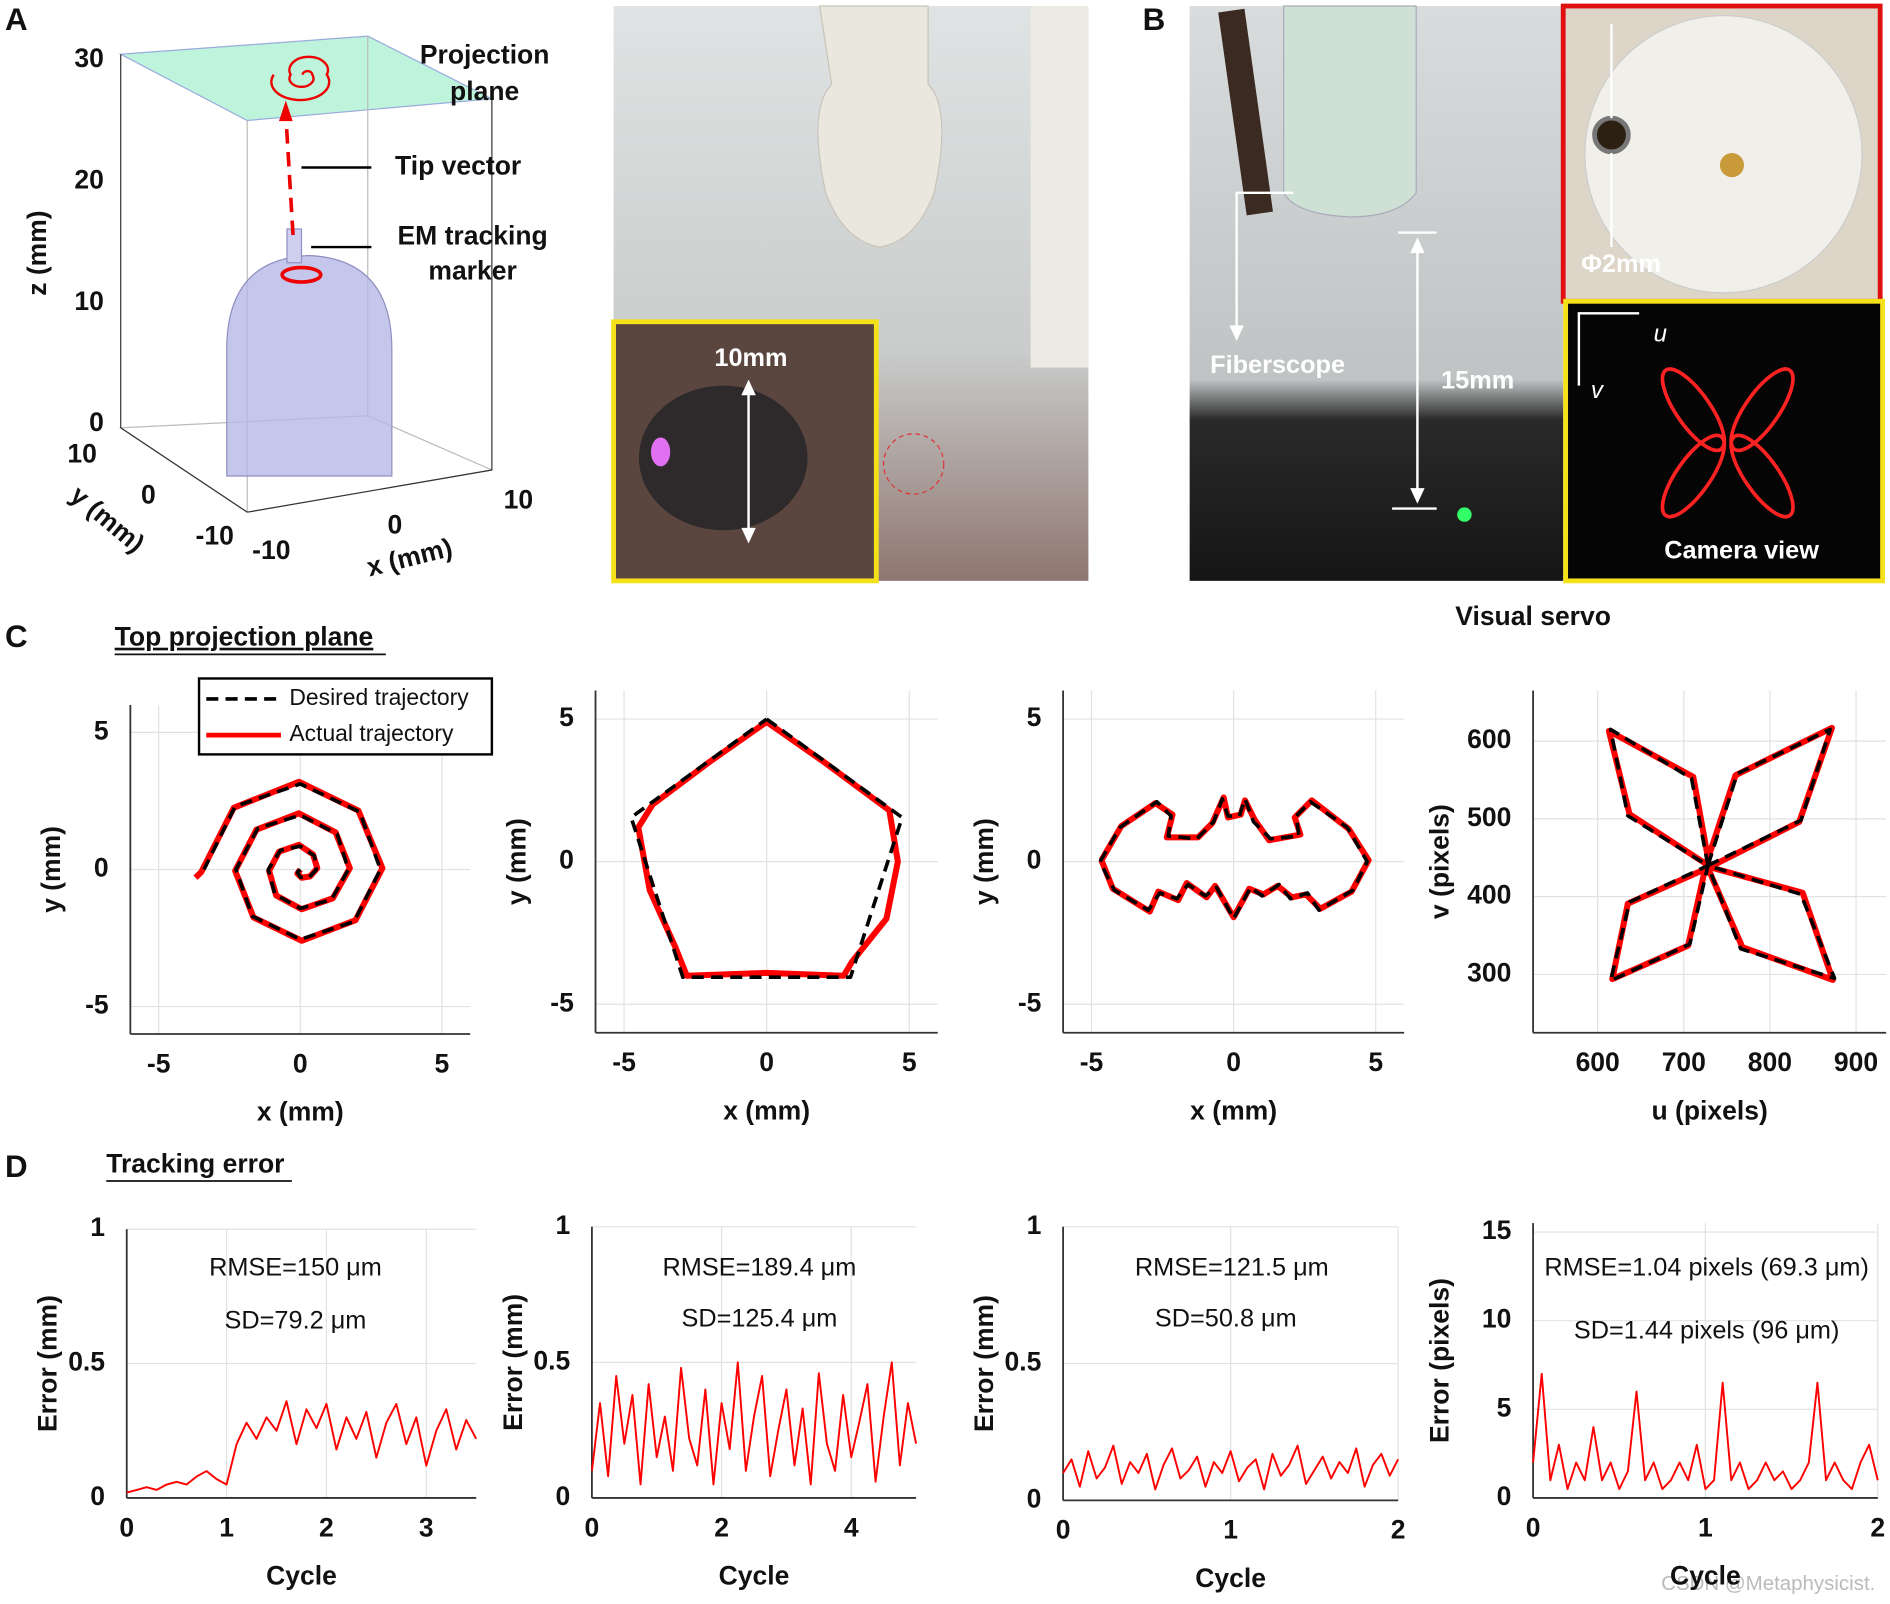 The height and width of the screenshot is (1604, 1890). I want to click on z-tick-label: 0, so click(96, 422).